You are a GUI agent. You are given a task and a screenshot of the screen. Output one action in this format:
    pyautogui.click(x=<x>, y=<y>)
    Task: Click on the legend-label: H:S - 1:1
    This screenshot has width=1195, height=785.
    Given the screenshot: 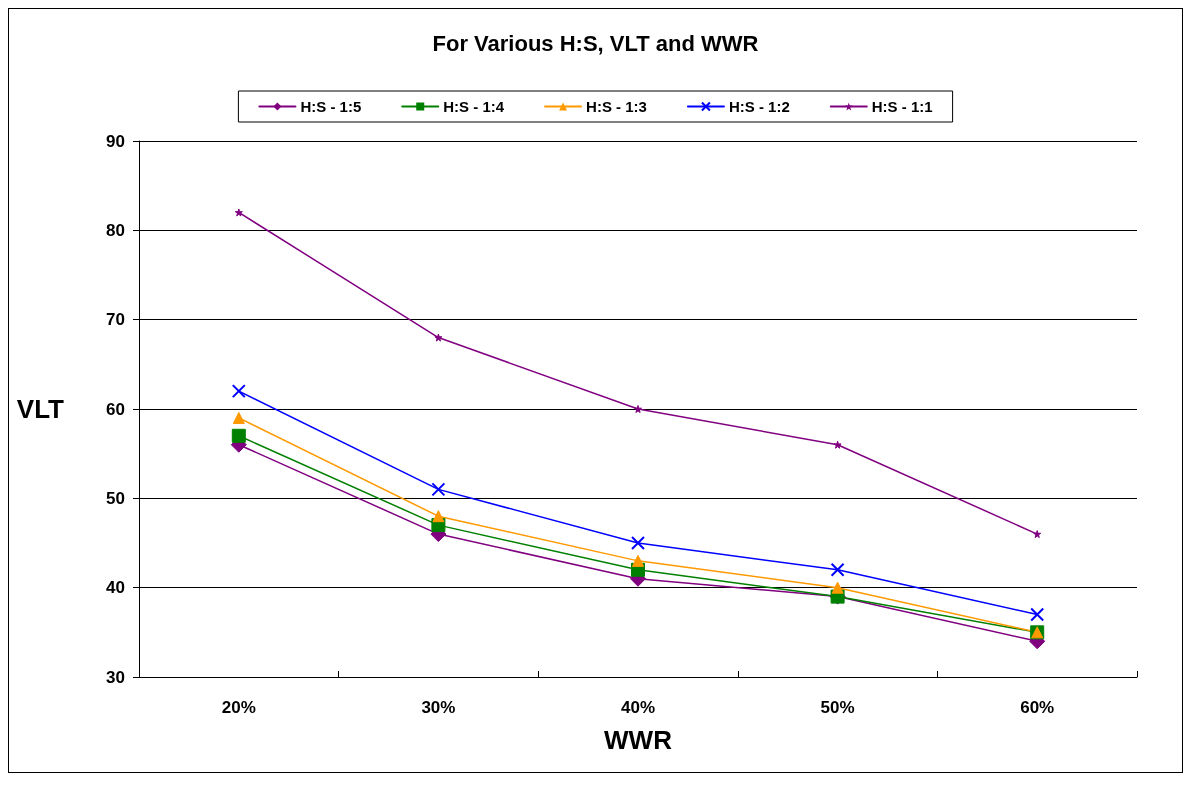 What is the action you would take?
    pyautogui.click(x=902, y=106)
    